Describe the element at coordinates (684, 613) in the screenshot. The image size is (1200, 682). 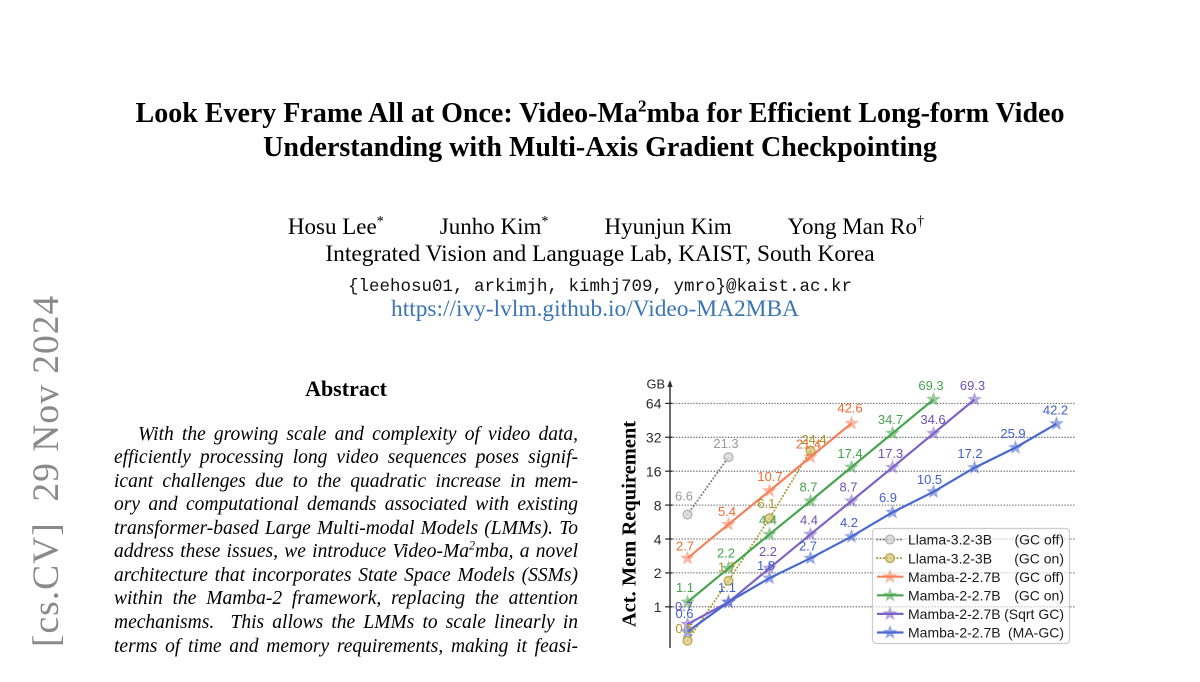
I see `svg-text: 0.6` at that location.